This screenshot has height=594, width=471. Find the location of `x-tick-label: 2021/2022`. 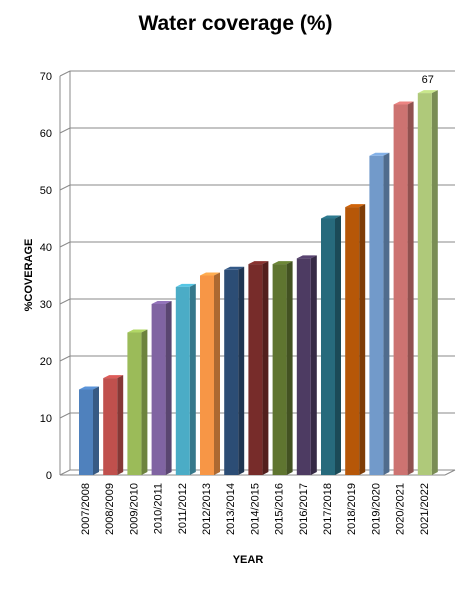

x-tick-label: 2021/2022 is located at coordinates (425, 509).